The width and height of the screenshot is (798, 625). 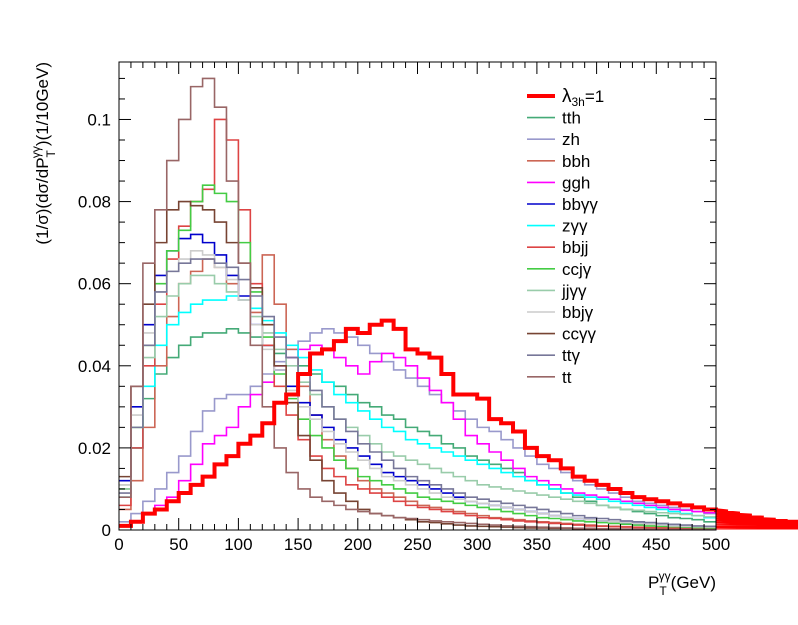 I want to click on legend-item-cc: ccγγ, so click(x=562, y=334).